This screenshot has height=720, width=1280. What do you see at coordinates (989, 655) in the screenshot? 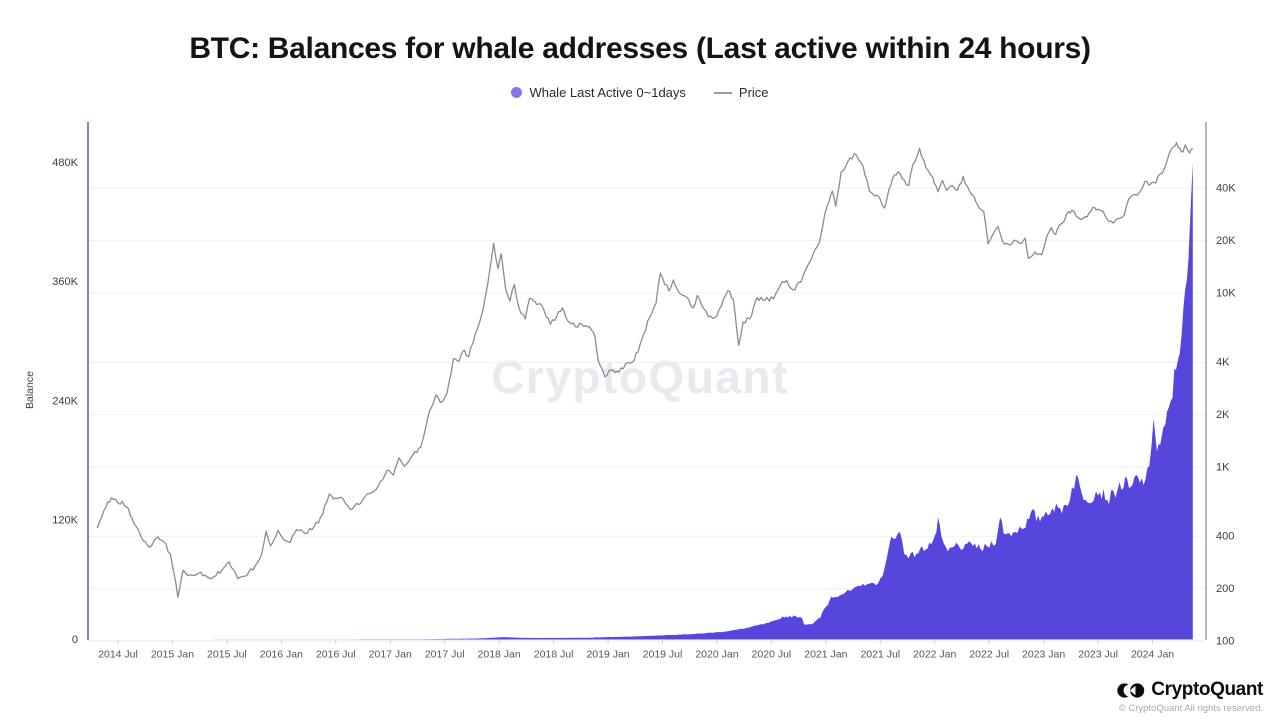
I see `x-axis-tick-label: 2022 Jul` at bounding box center [989, 655].